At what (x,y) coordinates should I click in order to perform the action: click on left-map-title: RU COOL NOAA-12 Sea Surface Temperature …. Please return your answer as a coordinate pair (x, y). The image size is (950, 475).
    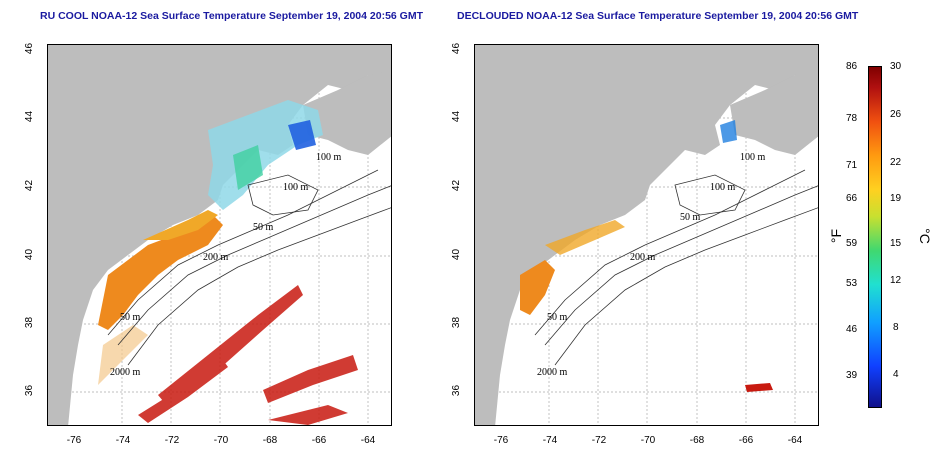
    Looking at the image, I should click on (232, 16).